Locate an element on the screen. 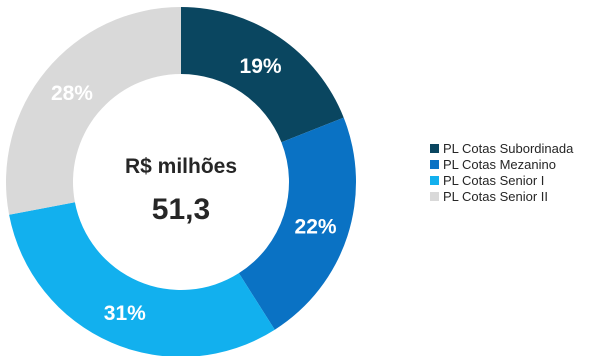 The height and width of the screenshot is (356, 606). legend-item-3: PL Cotas Senior I is located at coordinates (501, 180).